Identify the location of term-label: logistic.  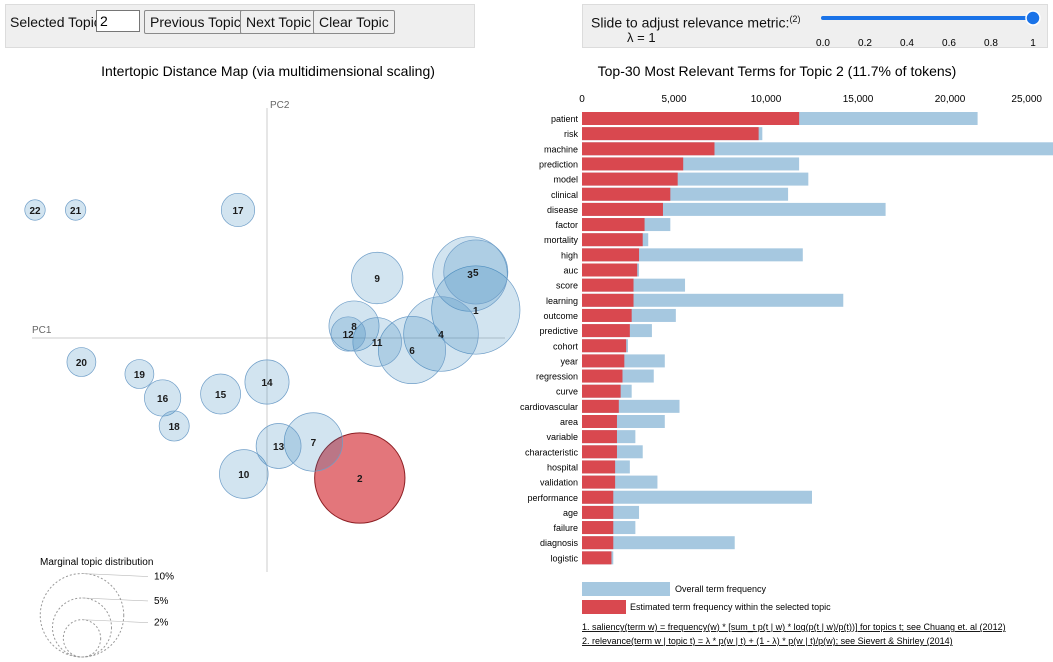
(564, 558).